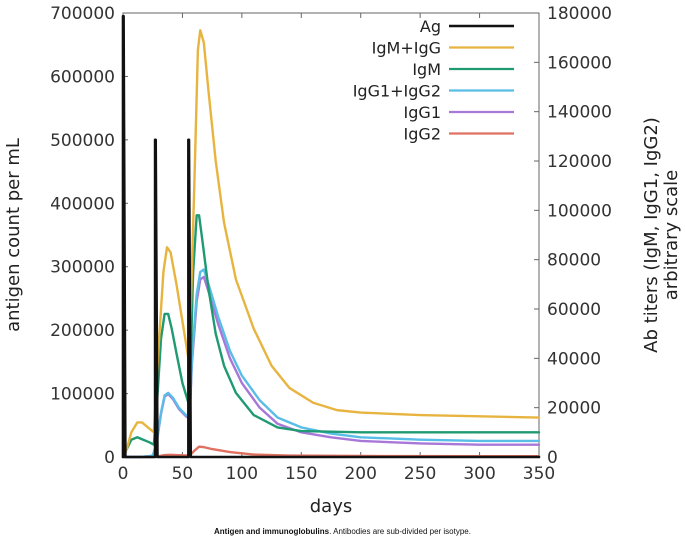  Describe the element at coordinates (82, 395) in the screenshot. I see `y-left-tick-label: 100000` at that location.